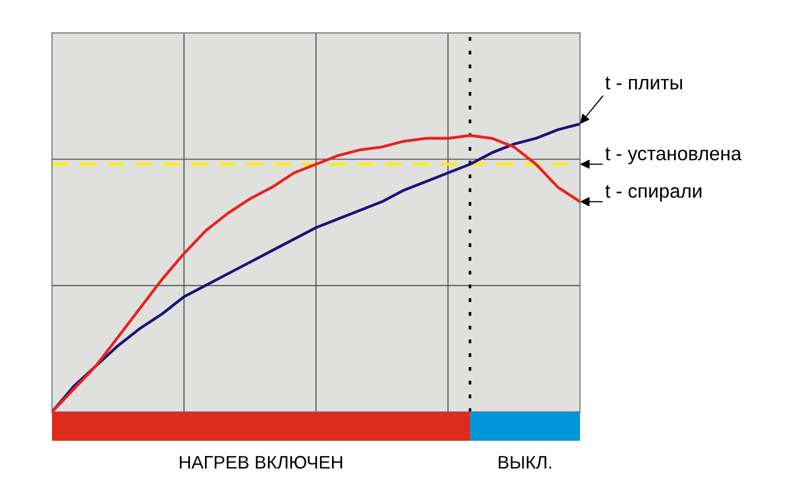  Describe the element at coordinates (673, 156) in the screenshot. I see `ref-line-label: t - установлена` at that location.